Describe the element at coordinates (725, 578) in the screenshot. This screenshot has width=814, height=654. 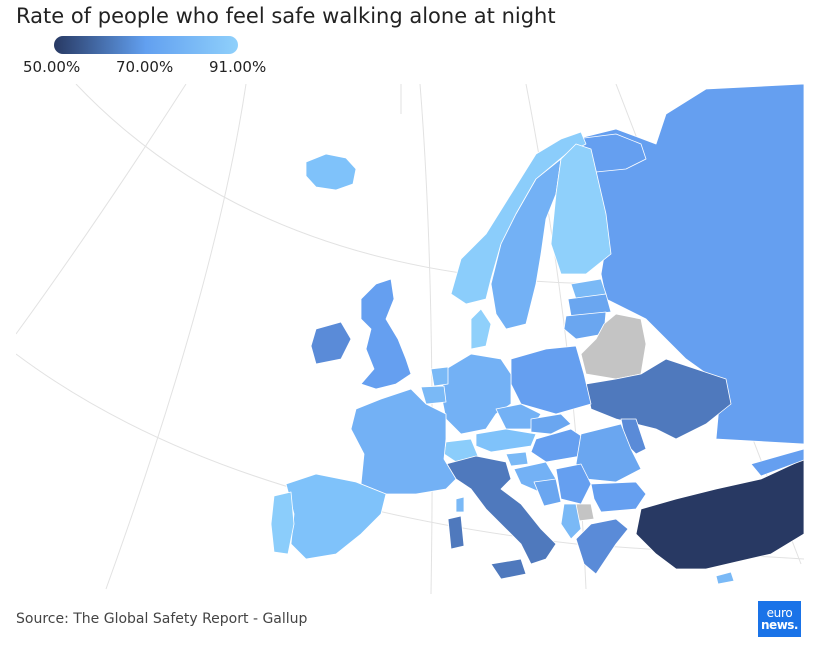
I see `region-cyprus` at that location.